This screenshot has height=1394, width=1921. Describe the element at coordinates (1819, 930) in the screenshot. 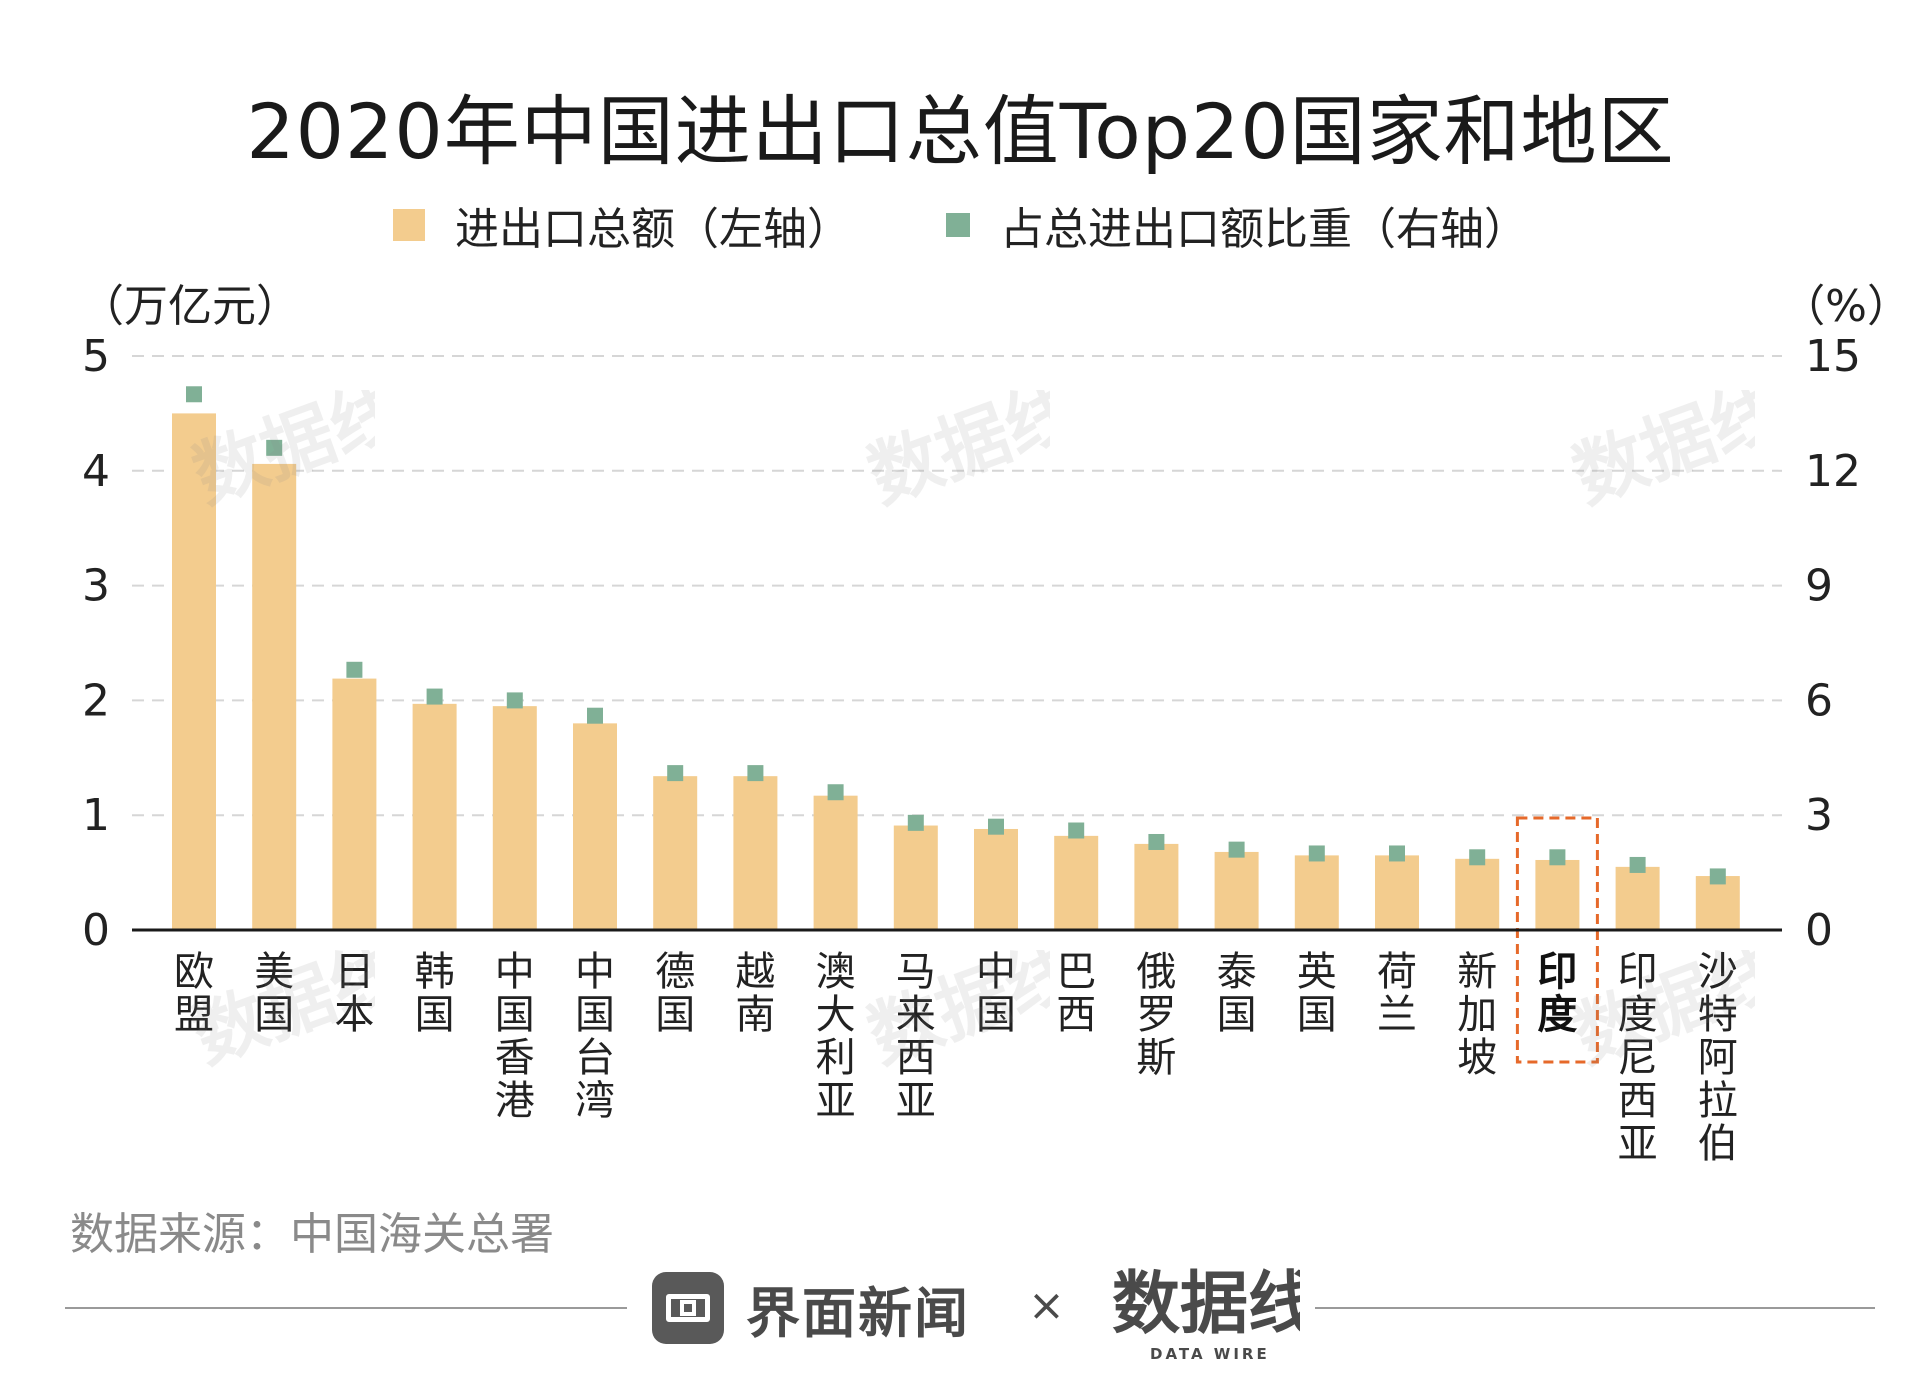

I see `right-axis-tick-label: 0` at that location.